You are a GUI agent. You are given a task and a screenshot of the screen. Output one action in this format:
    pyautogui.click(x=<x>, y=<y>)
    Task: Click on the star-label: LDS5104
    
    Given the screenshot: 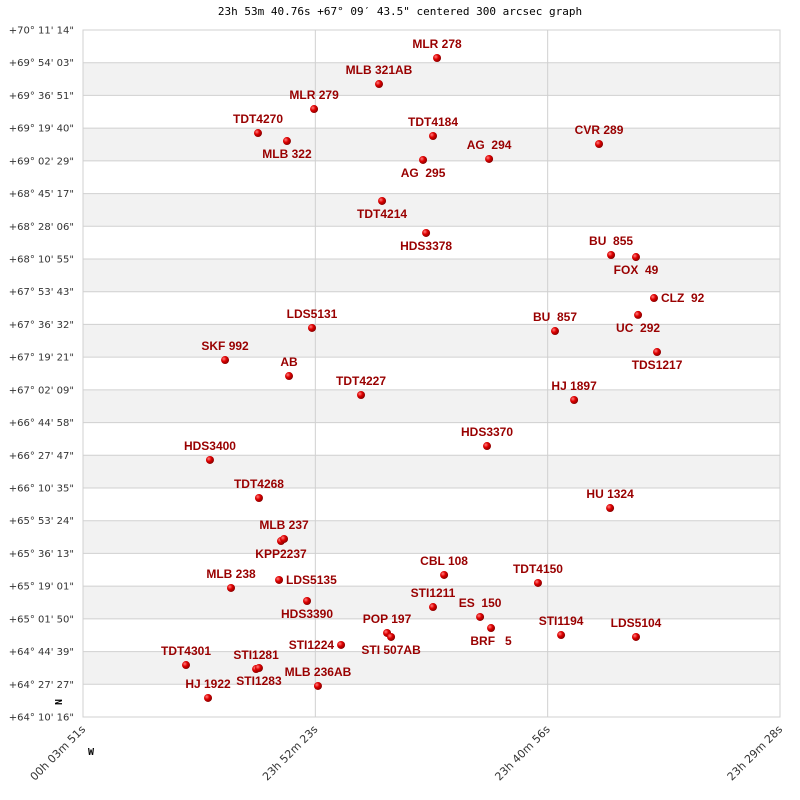 What is the action you would take?
    pyautogui.click(x=636, y=623)
    